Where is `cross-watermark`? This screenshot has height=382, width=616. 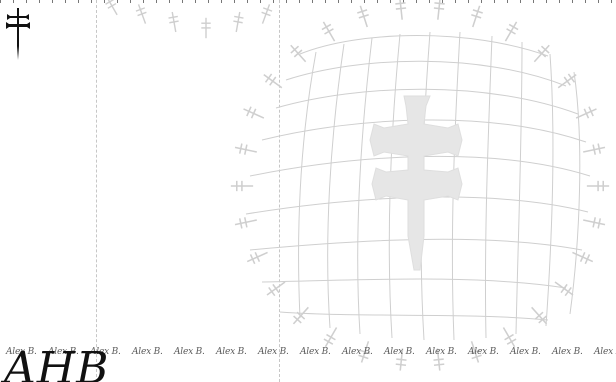 cross-watermark is located at coordinates (416, 183).